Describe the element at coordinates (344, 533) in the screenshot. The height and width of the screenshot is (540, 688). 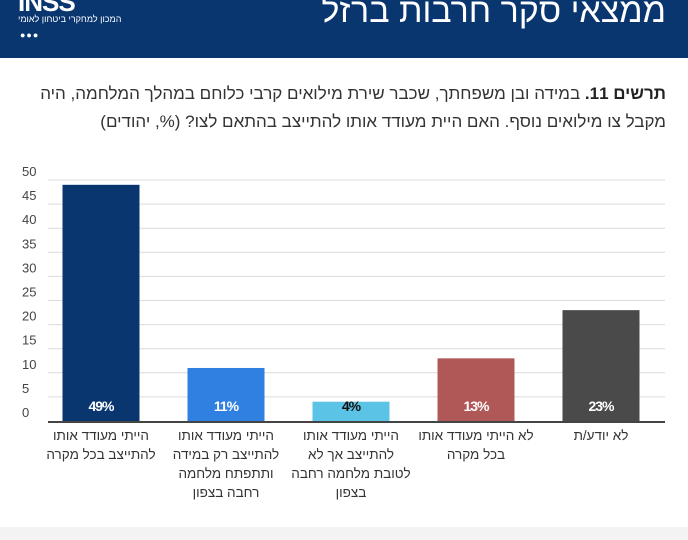
I see `footer-band` at that location.